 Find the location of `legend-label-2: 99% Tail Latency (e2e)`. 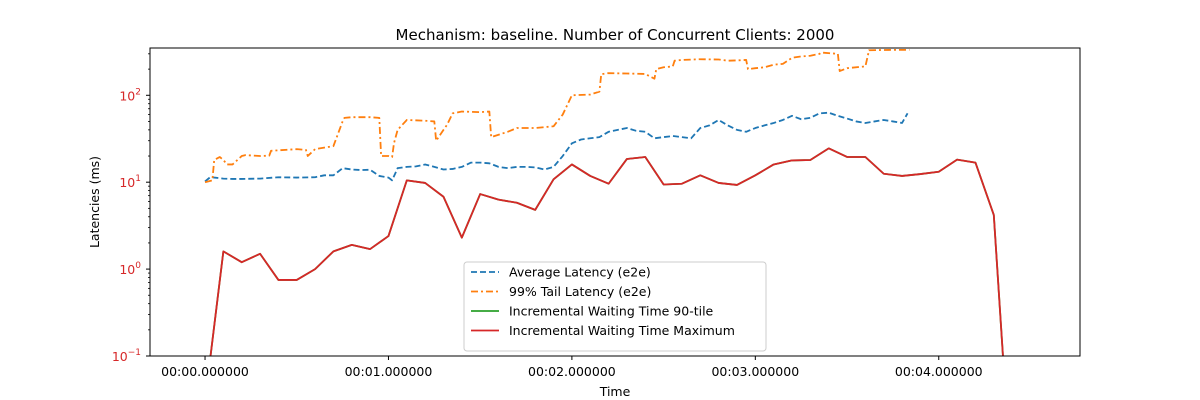

legend-label-2: 99% Tail Latency (e2e) is located at coordinates (580, 291).